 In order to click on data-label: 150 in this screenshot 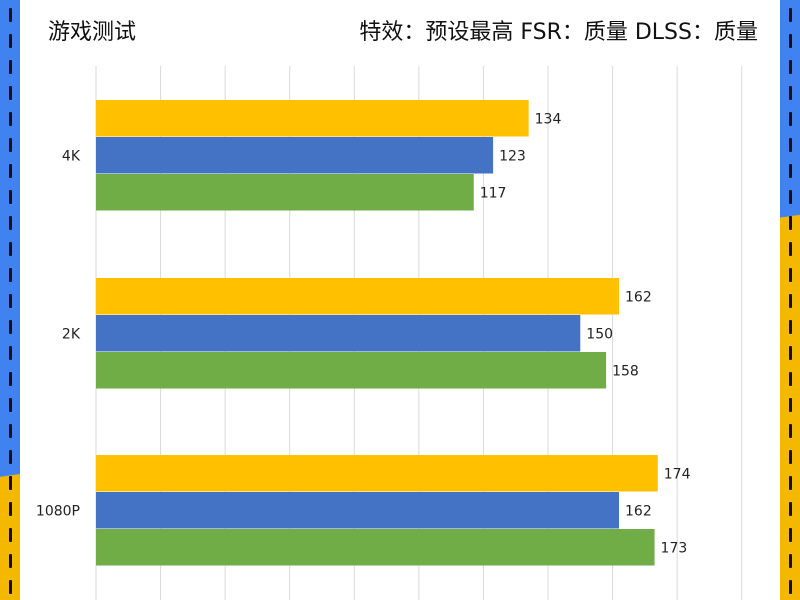, I will do `click(599, 334)`.